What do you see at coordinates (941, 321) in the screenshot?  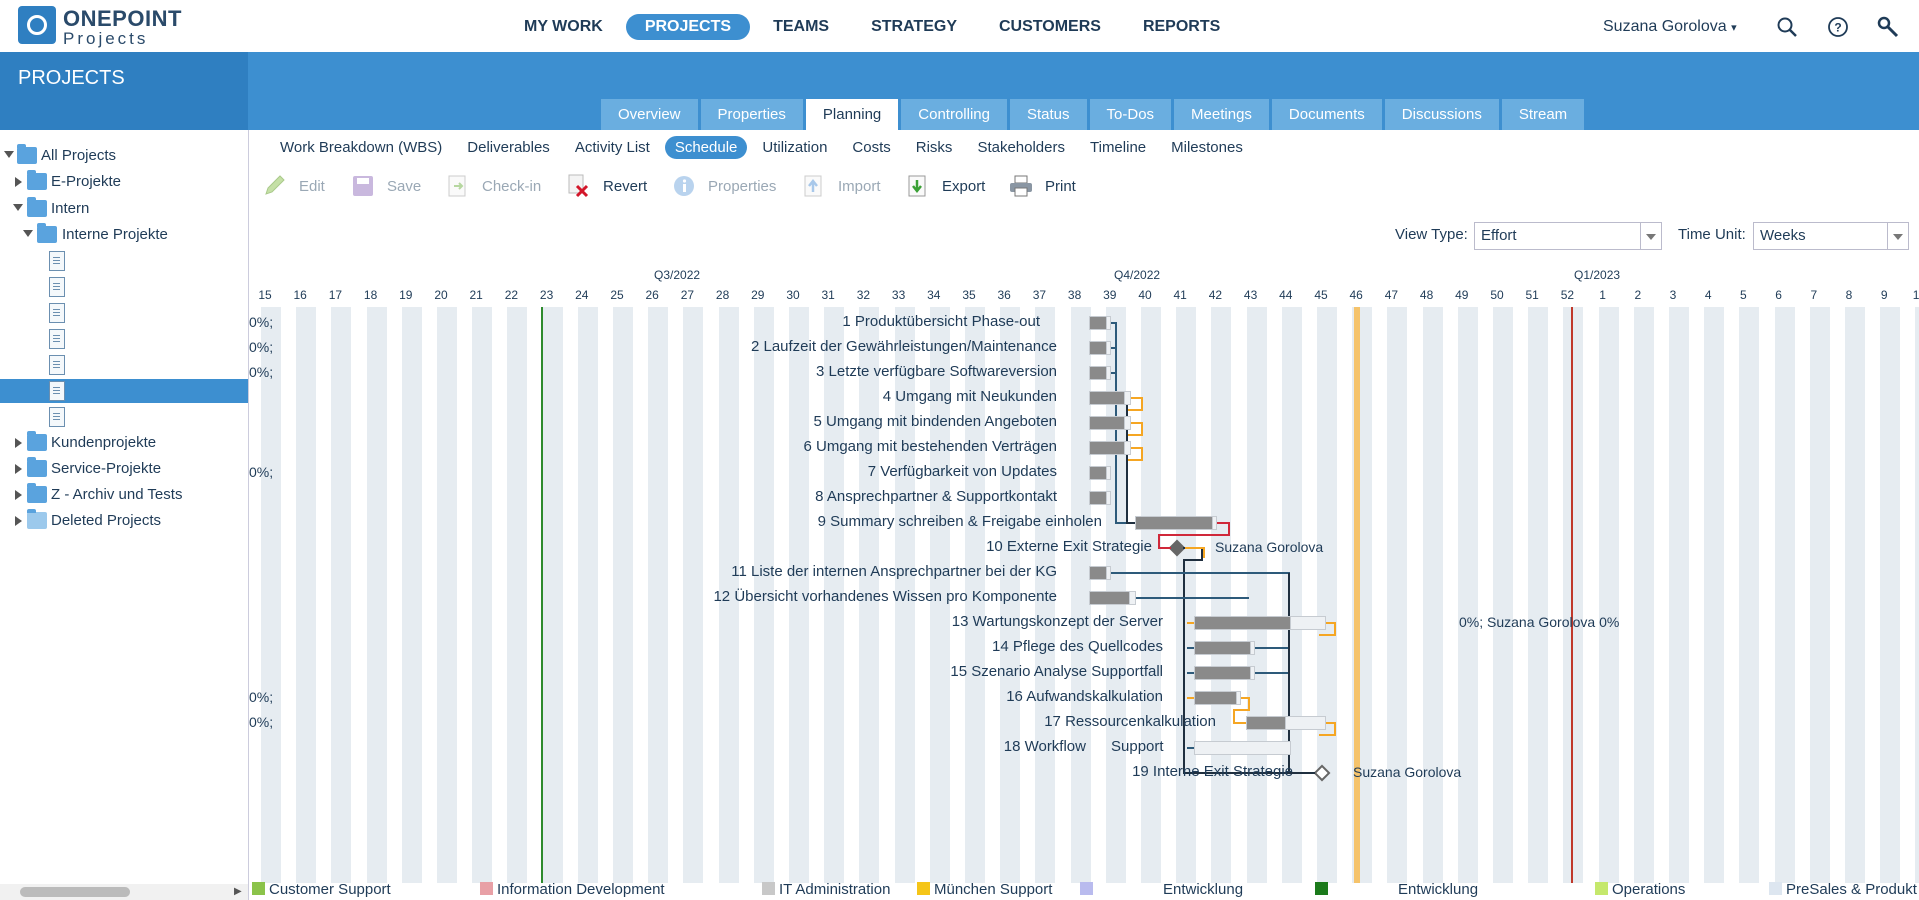 I see `task-label: 1 Produktübersicht Phase-out` at bounding box center [941, 321].